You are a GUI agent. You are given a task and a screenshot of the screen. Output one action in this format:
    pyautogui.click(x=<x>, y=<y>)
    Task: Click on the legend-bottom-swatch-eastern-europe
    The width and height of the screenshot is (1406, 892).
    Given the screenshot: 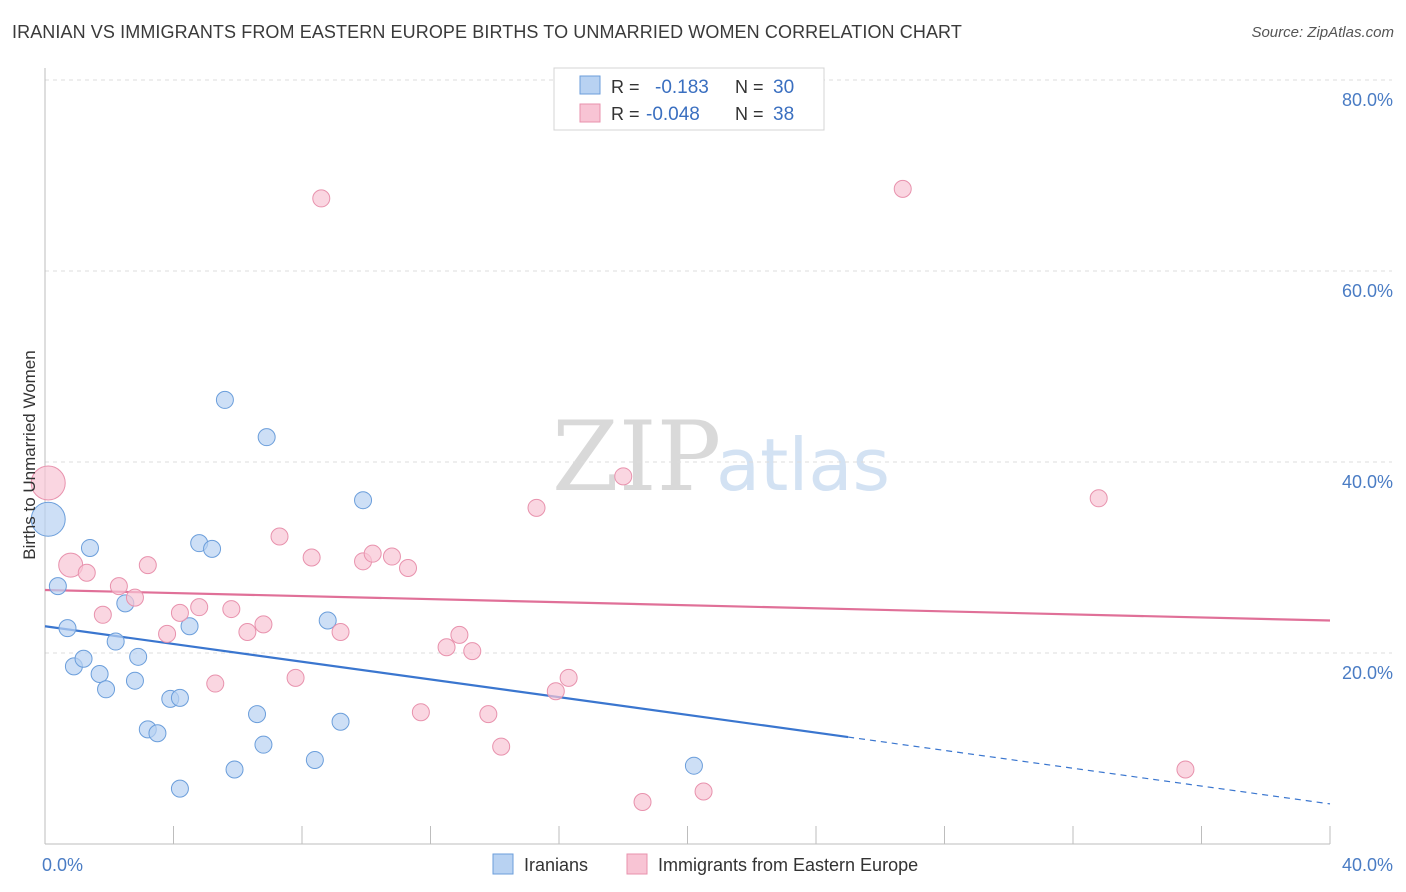 What is the action you would take?
    pyautogui.click(x=637, y=864)
    